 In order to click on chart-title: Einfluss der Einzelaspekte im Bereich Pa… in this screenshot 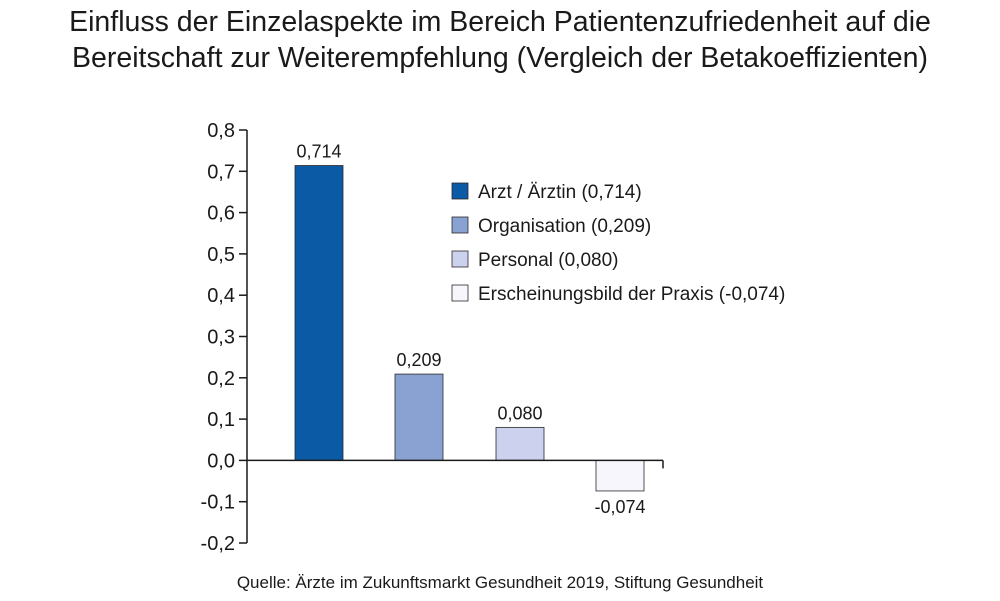, I will do `click(500, 40)`.